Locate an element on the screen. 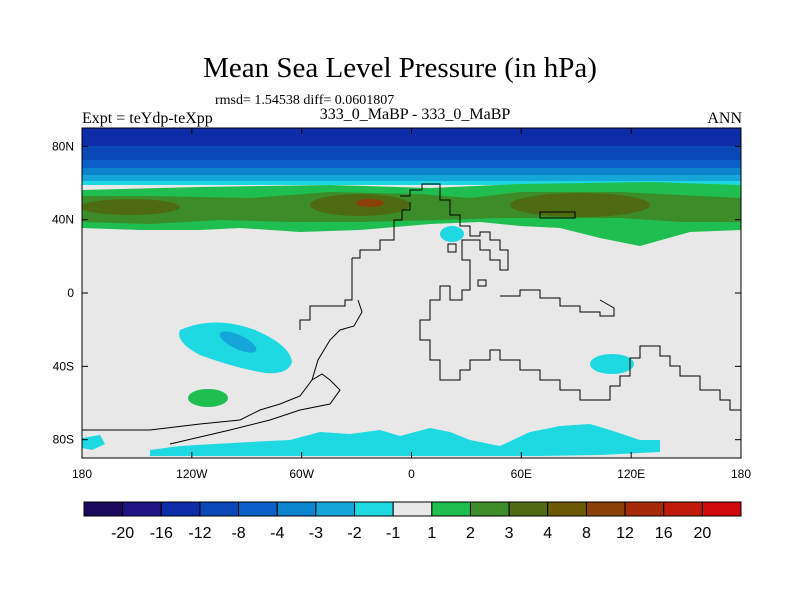 The height and width of the screenshot is (600, 800). experiment-label: Expt = teYdp-teXpp is located at coordinates (147, 118).